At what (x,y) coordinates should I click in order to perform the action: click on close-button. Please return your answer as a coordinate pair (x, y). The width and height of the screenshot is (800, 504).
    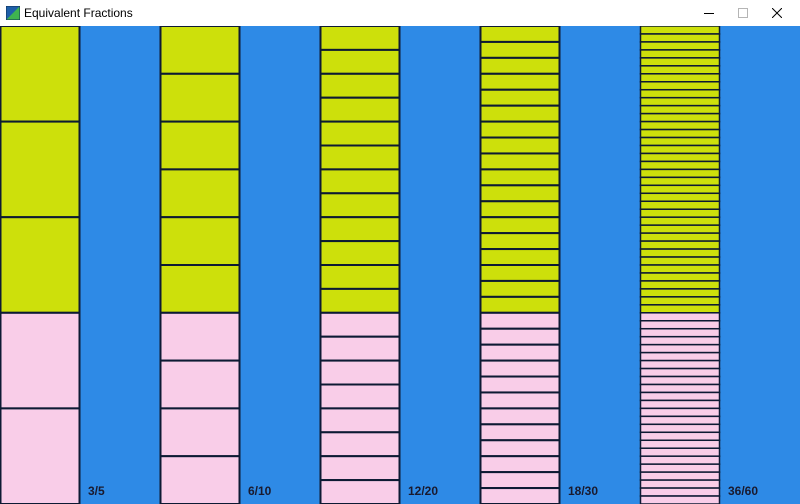
    Looking at the image, I should click on (777, 13).